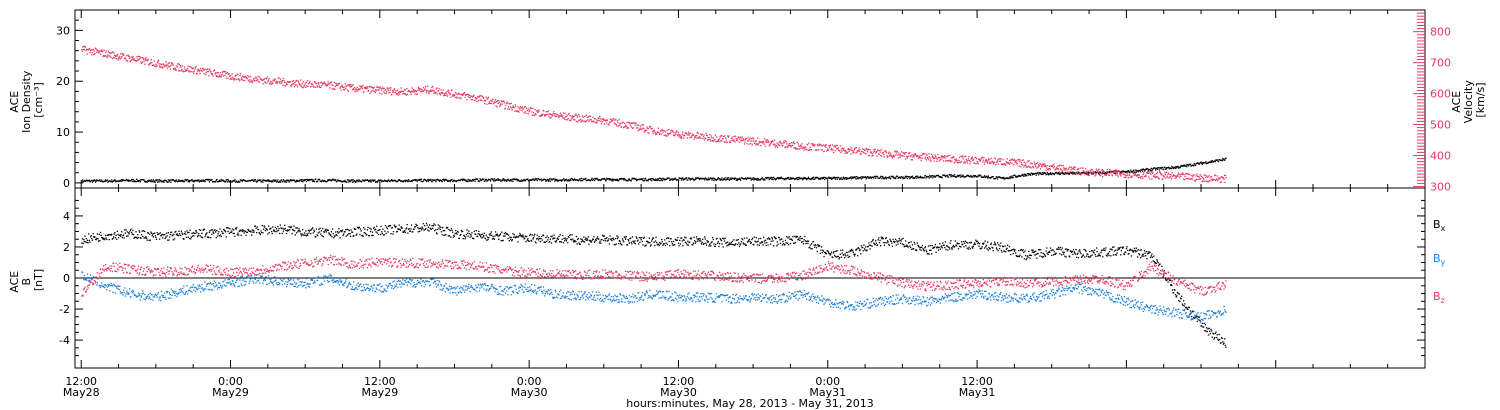 This screenshot has height=410, width=1500. Describe the element at coordinates (64, 340) in the screenshot. I see `field-tick-label: -4` at that location.